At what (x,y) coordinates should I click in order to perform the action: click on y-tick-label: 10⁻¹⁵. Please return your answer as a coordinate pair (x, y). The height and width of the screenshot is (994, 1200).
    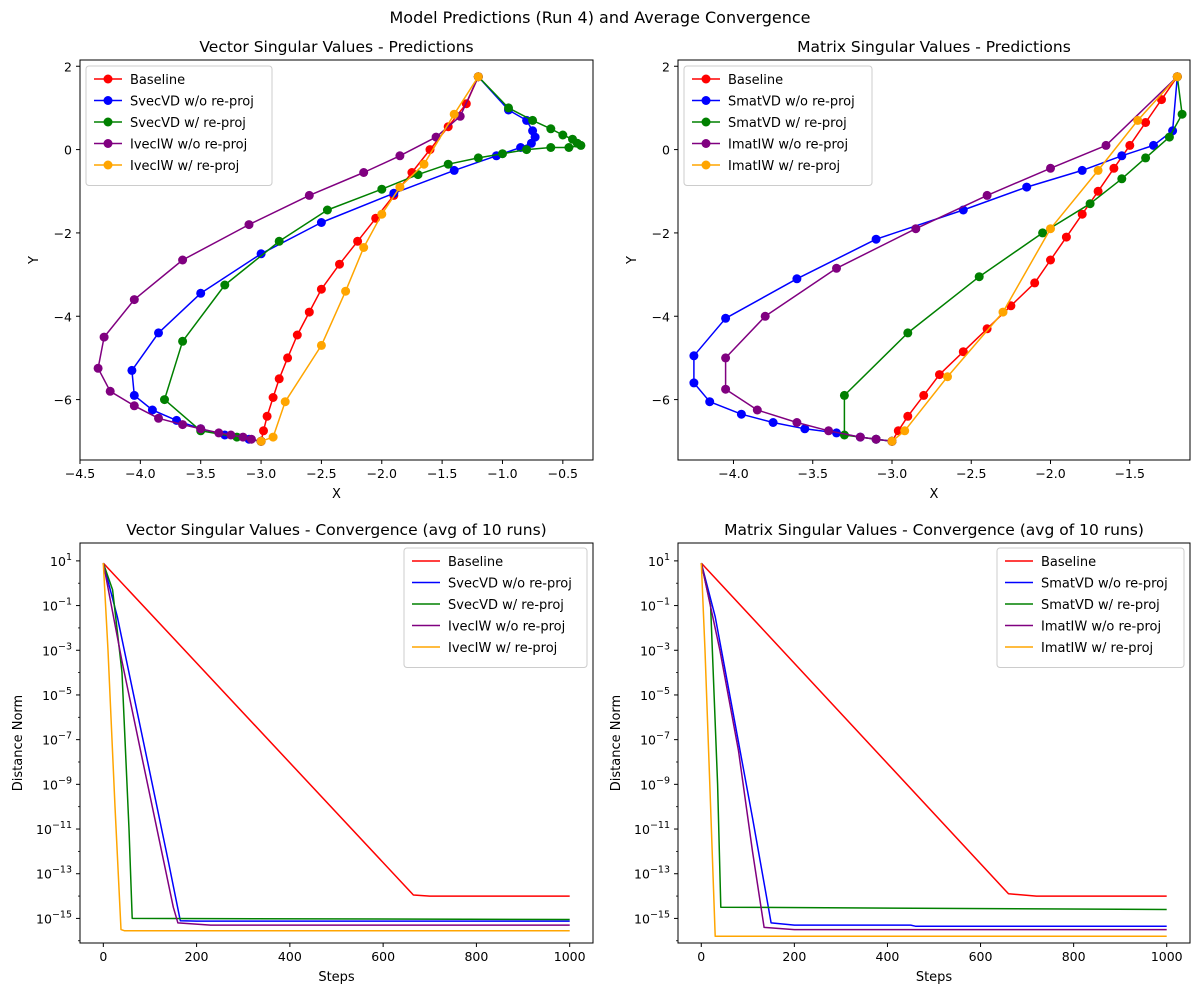
    Looking at the image, I should click on (652, 917).